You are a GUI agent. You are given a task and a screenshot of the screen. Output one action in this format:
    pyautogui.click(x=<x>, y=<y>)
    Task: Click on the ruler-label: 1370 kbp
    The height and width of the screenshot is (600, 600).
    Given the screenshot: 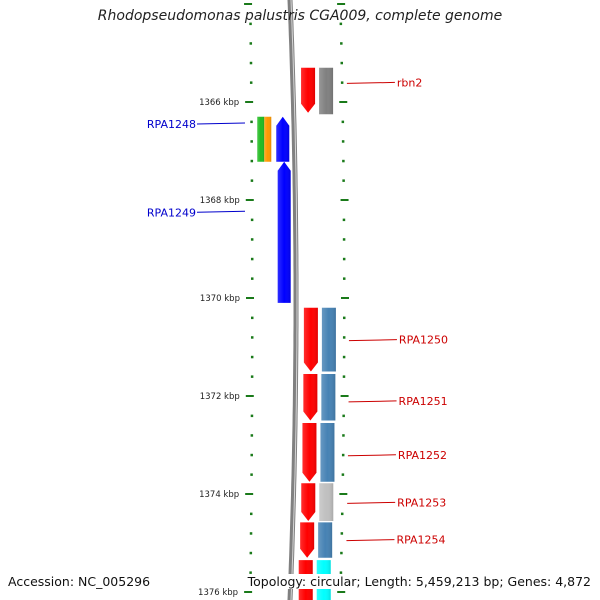 What is the action you would take?
    pyautogui.click(x=220, y=299)
    